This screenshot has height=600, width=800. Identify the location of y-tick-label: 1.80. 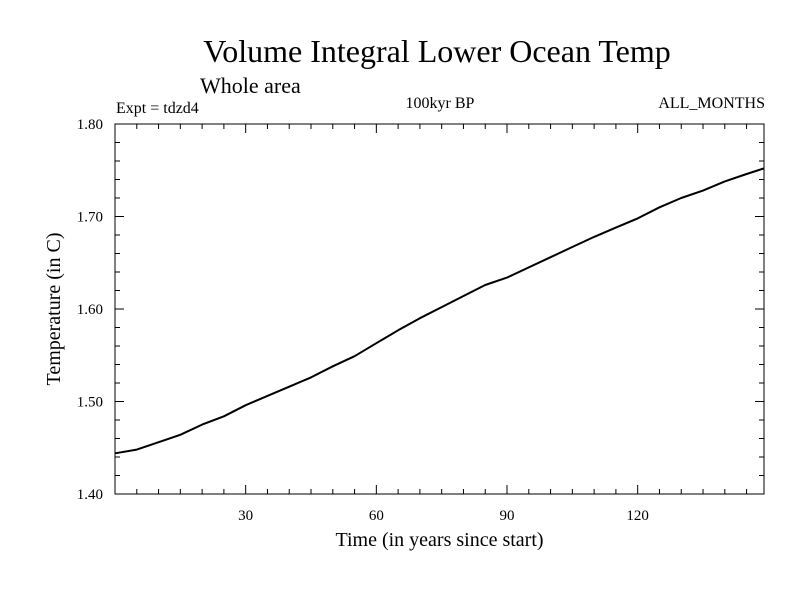
(90, 125).